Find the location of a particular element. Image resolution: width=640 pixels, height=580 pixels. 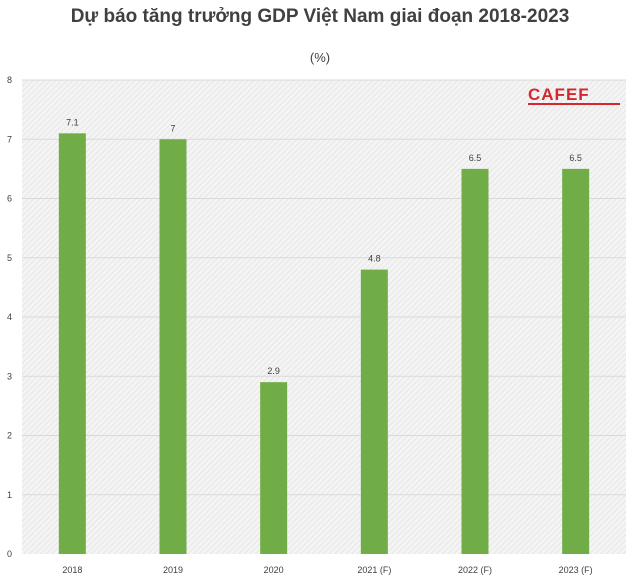

y-tick-label: 2 is located at coordinates (9, 436).